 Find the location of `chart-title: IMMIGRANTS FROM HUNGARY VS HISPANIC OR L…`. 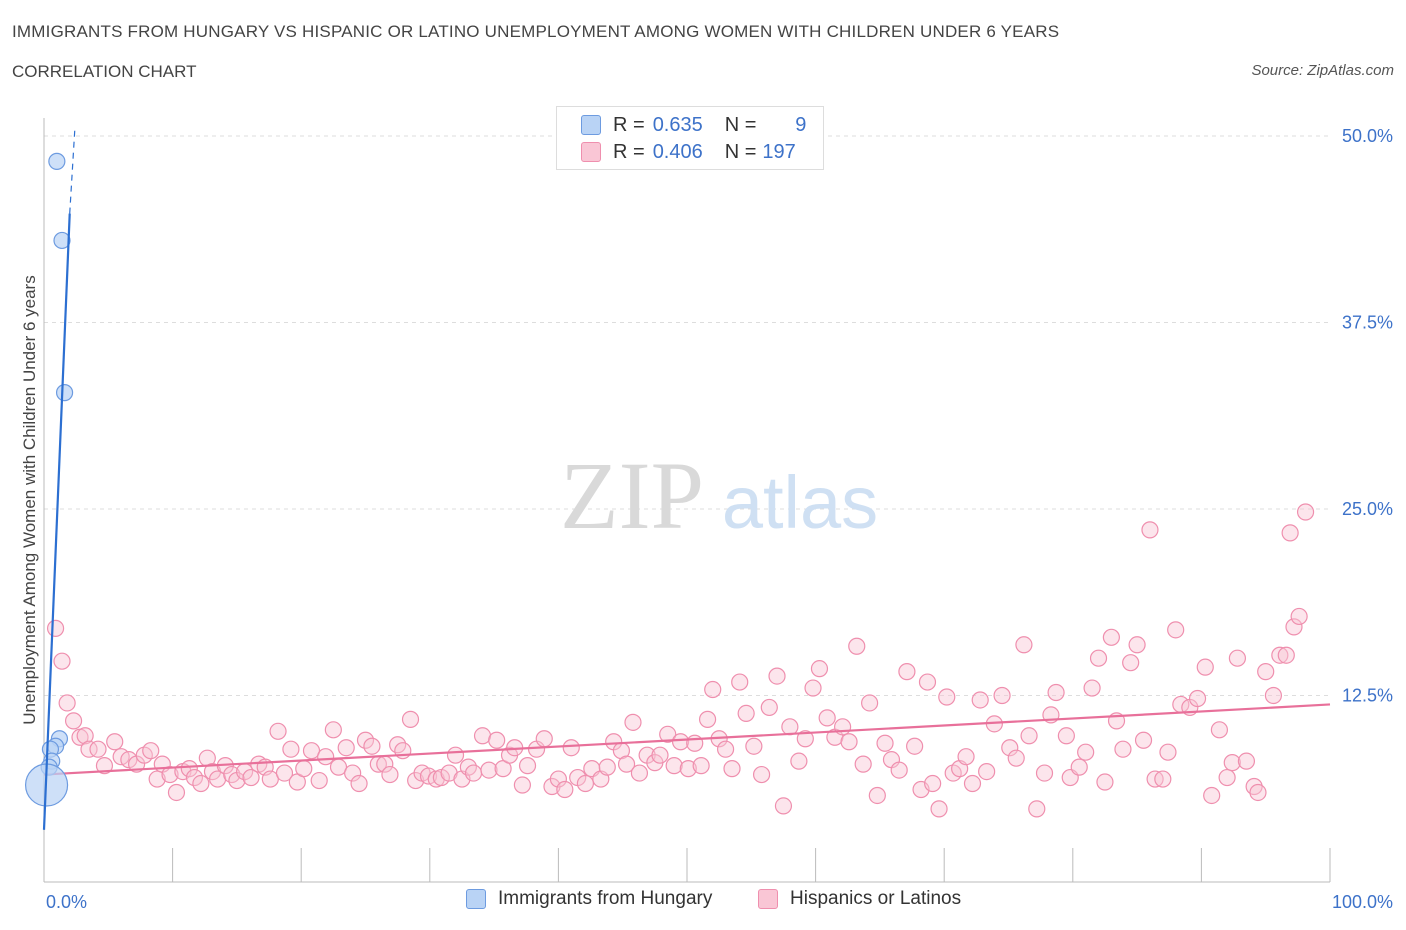

chart-title: IMMIGRANTS FROM HUNGARY VS HISPANIC OR L… is located at coordinates (536, 31).